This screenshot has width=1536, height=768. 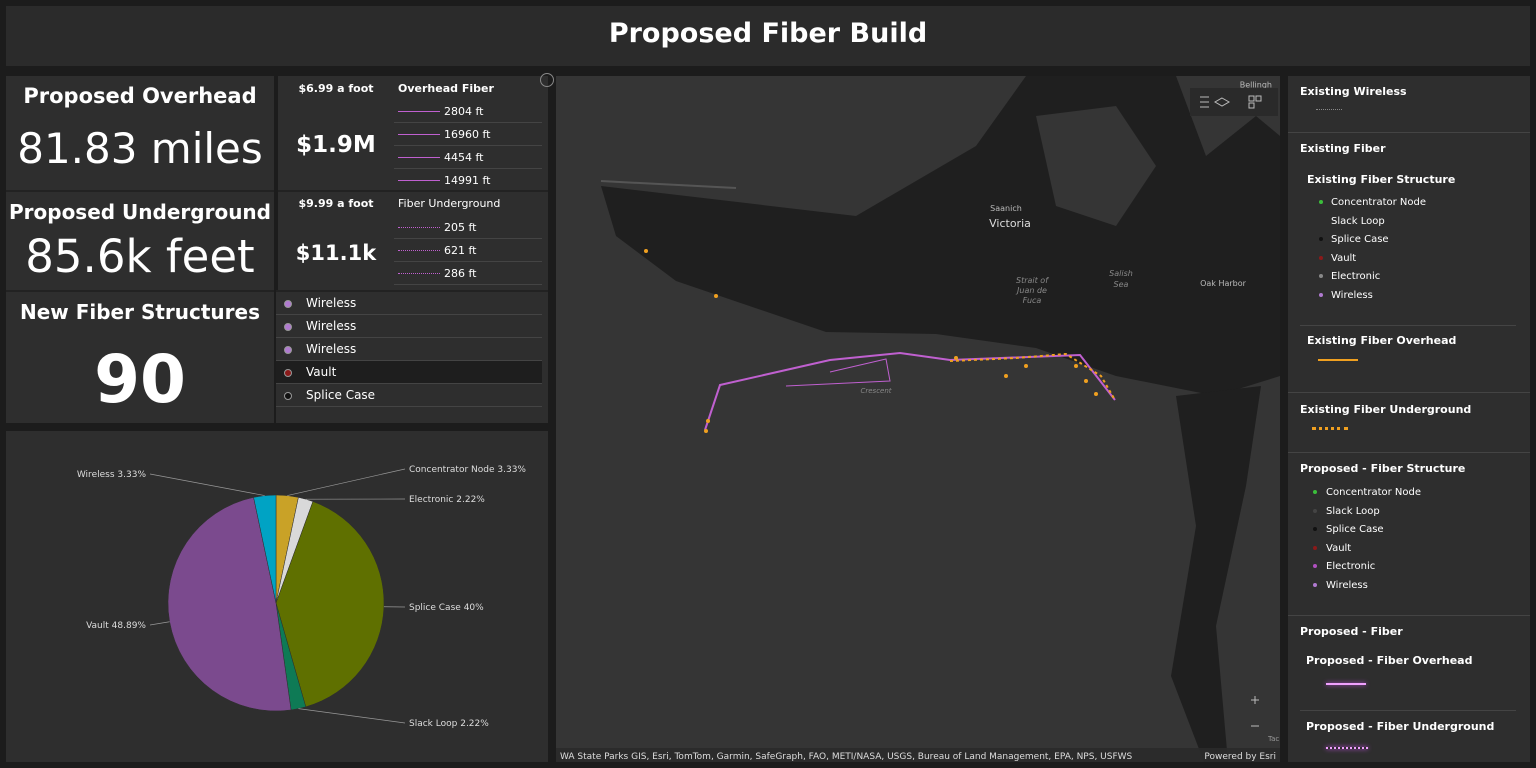 I want to click on pie-label: Splice Case 40%, so click(x=446, y=608).